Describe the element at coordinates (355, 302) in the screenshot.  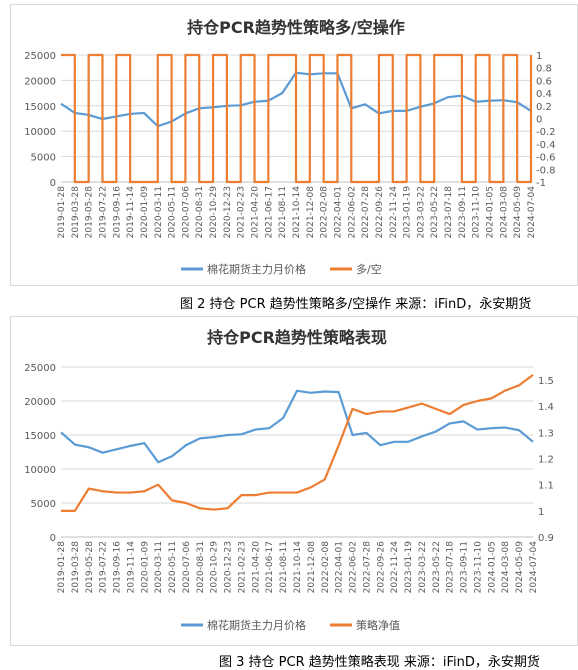
I see `caption-fig2: 图 2 持仓 PCR 趋势性策略多/空操作 来源：iFinD，永安期货` at that location.